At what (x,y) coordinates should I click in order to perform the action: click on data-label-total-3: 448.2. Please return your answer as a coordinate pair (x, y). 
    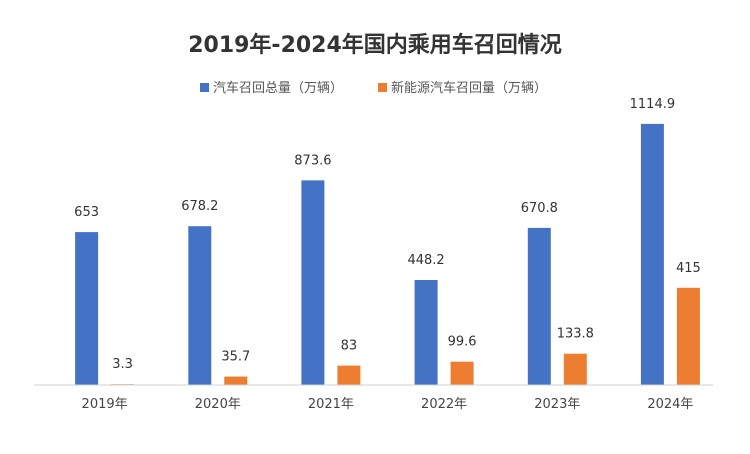
    Looking at the image, I should click on (425, 260).